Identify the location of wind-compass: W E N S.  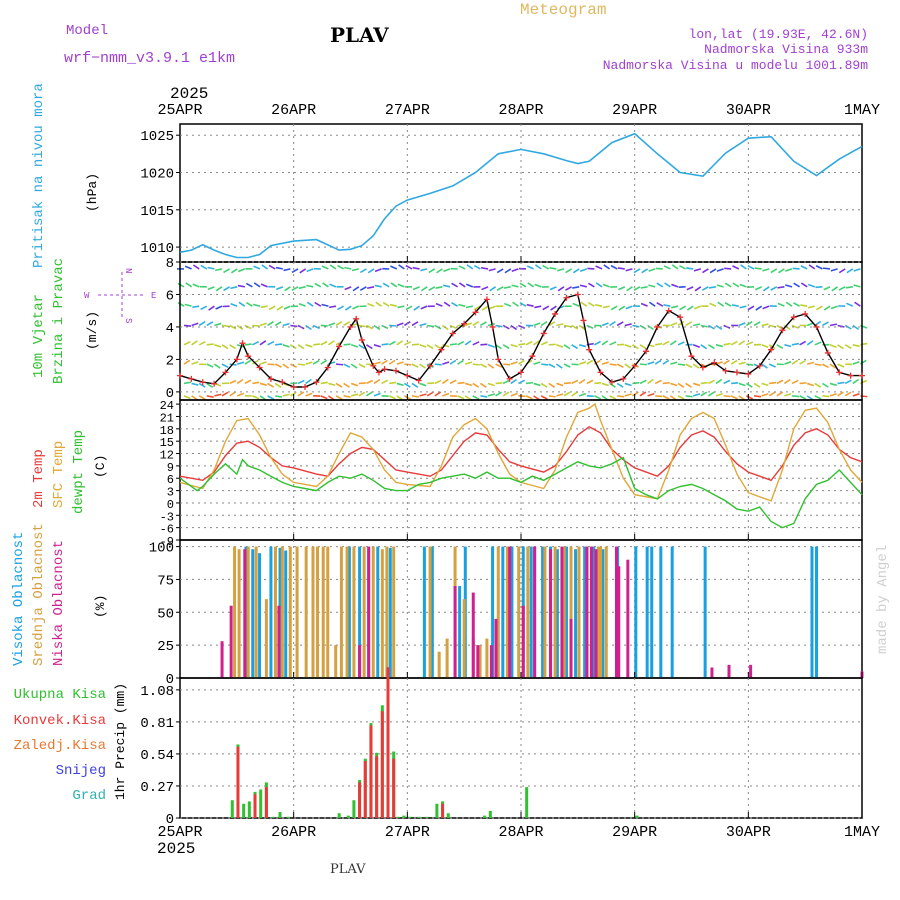
(120, 295).